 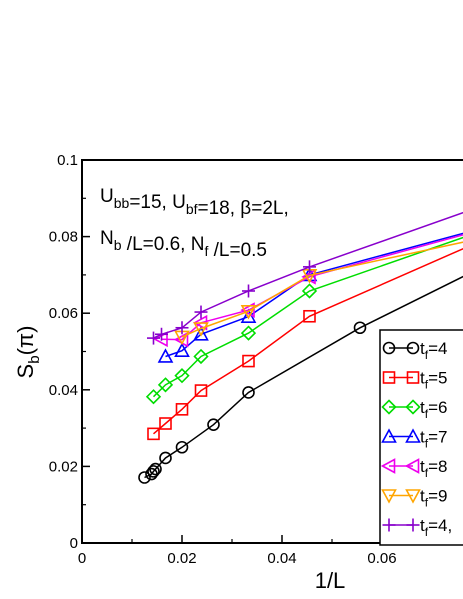 What do you see at coordinates (437, 378) in the screenshot?
I see `legend-label-rest: =5` at bounding box center [437, 378].